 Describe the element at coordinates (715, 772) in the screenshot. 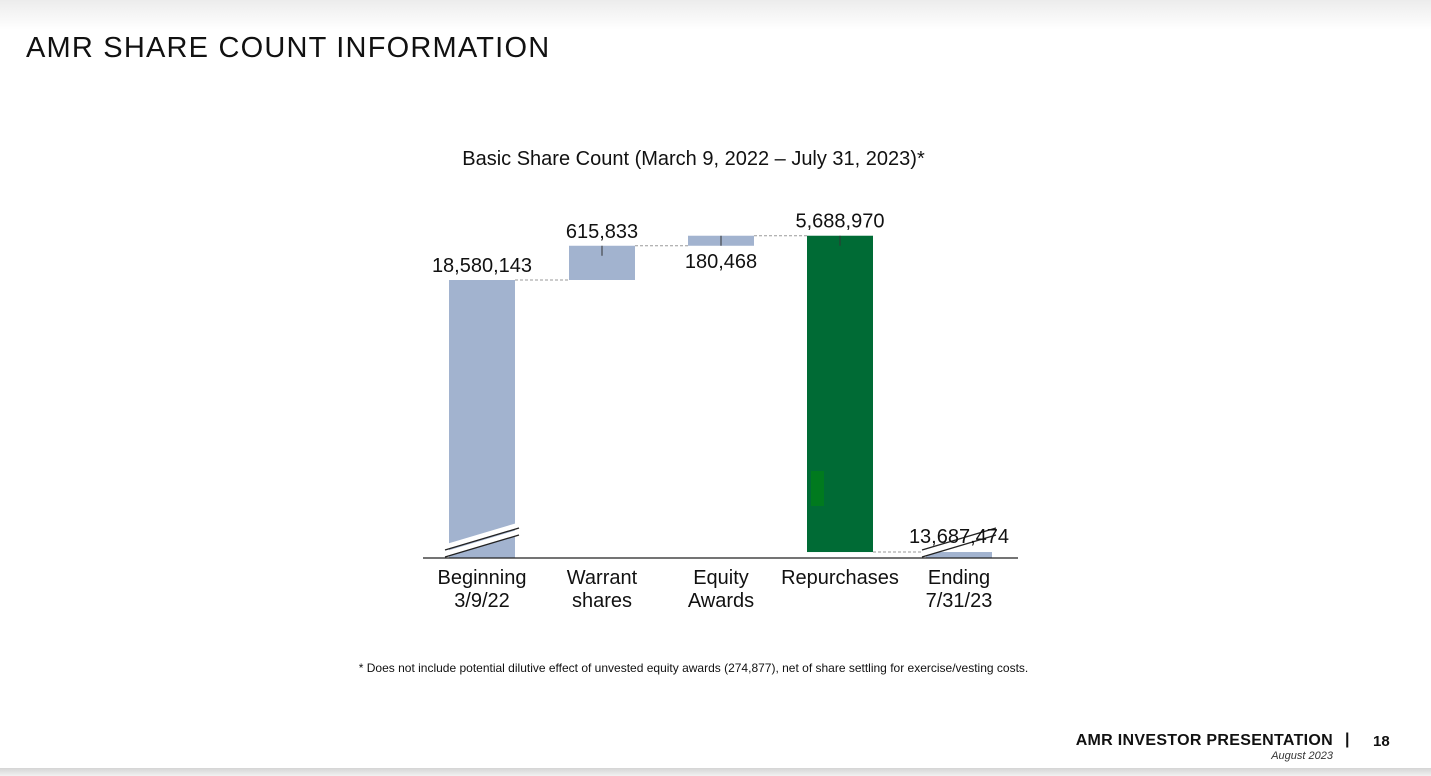

I see `bottom-rule` at that location.